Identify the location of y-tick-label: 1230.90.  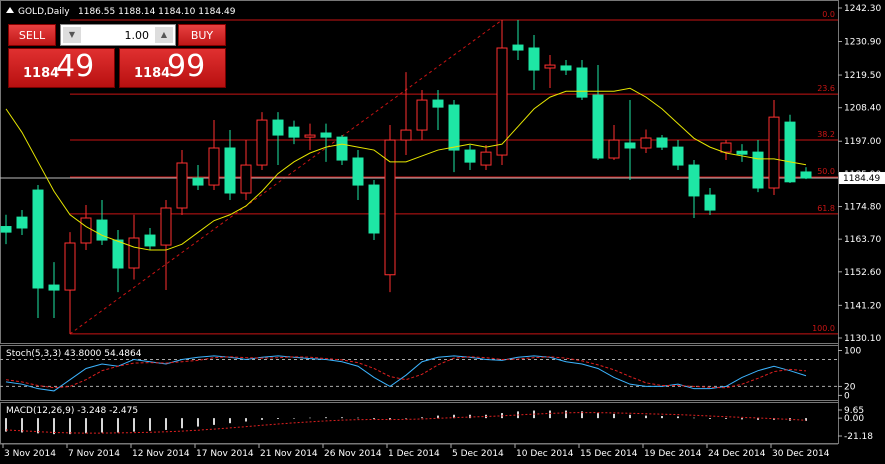
(862, 43).